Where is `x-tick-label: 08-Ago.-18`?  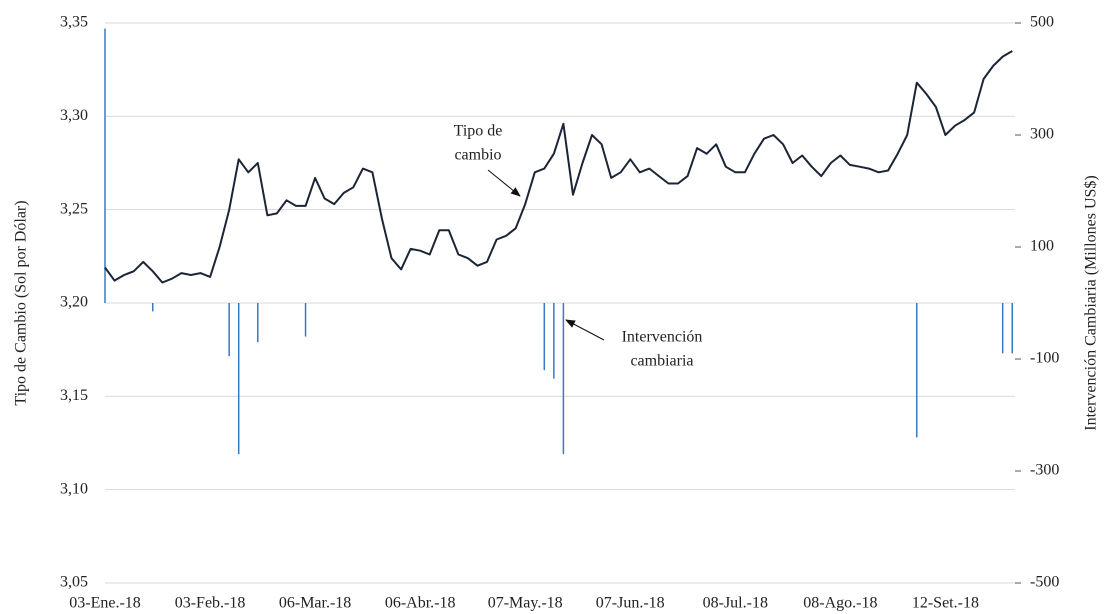 x-tick-label: 08-Ago.-18 is located at coordinates (840, 603).